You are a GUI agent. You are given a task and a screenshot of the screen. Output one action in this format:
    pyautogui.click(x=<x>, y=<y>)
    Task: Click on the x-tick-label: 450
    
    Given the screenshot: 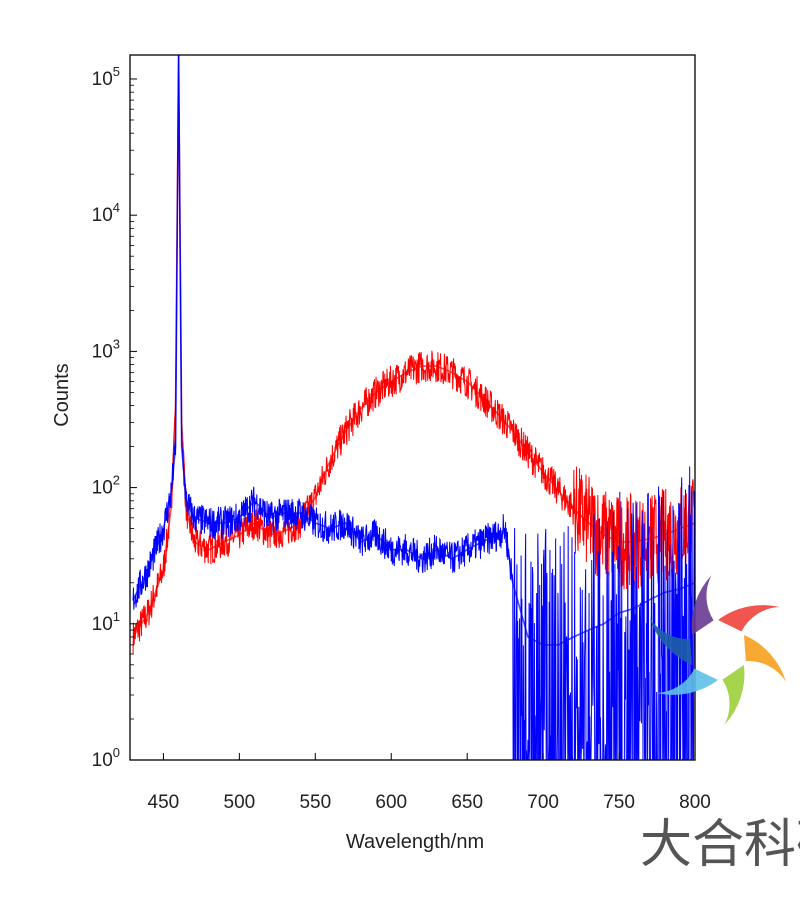 What is the action you would take?
    pyautogui.click(x=164, y=802)
    